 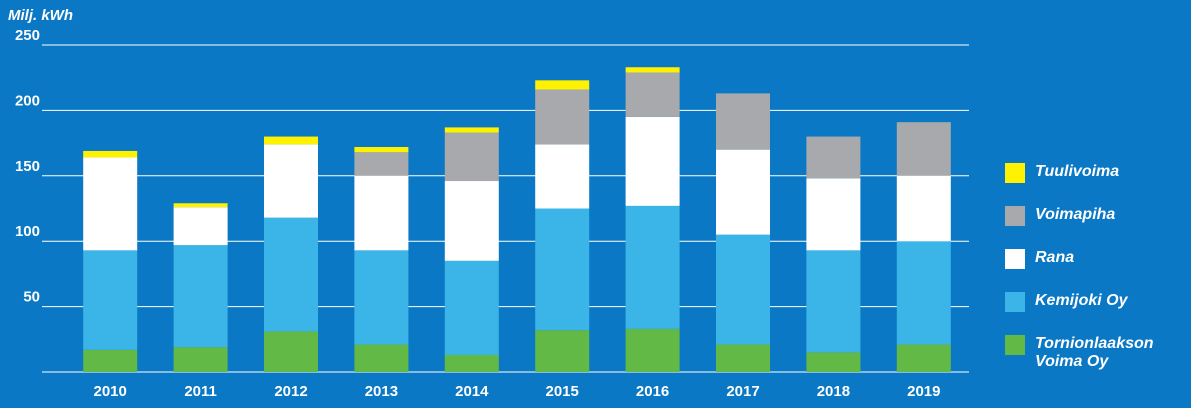 What do you see at coordinates (742, 391) in the screenshot?
I see `x-tick-label: 2017` at bounding box center [742, 391].